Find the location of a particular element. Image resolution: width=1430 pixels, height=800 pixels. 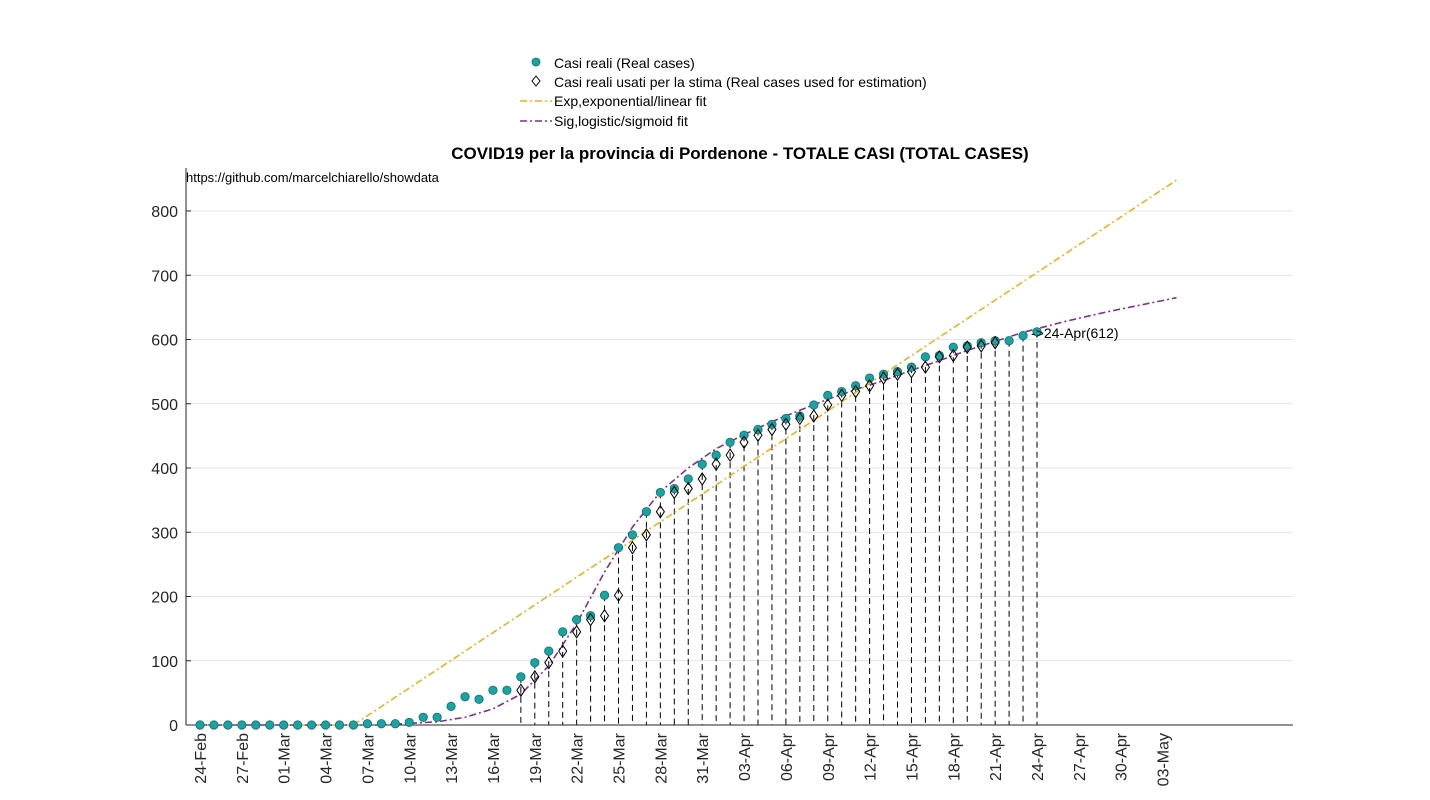

x-tick-label: 12-Apr is located at coordinates (871, 756).